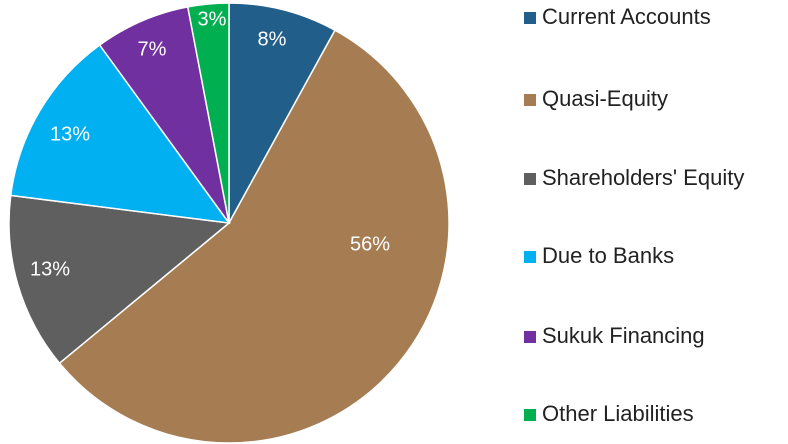  What do you see at coordinates (370, 244) in the screenshot?
I see `data-label: 56%` at bounding box center [370, 244].